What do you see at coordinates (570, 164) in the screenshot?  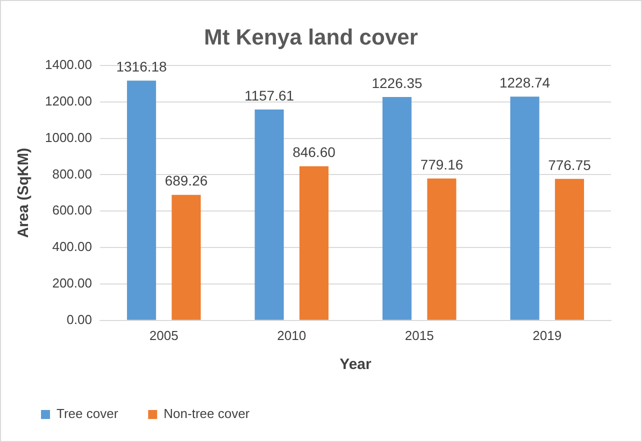 I see `data-label: 776.75` at bounding box center [570, 164].